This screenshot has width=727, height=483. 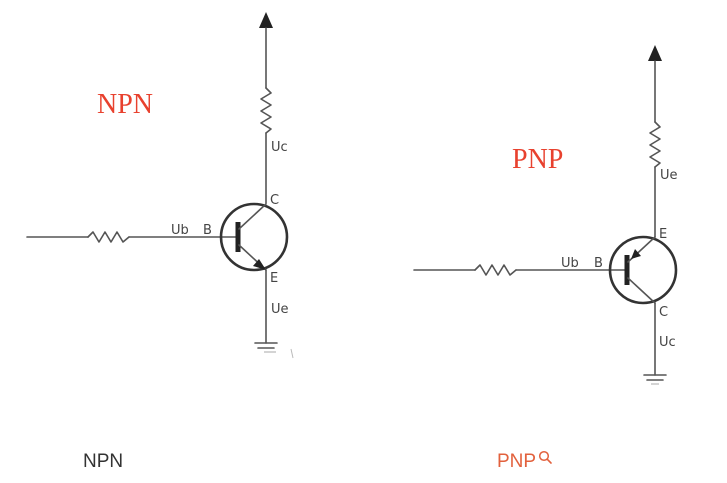 I want to click on npn-transistor-body, so click(x=254, y=237).